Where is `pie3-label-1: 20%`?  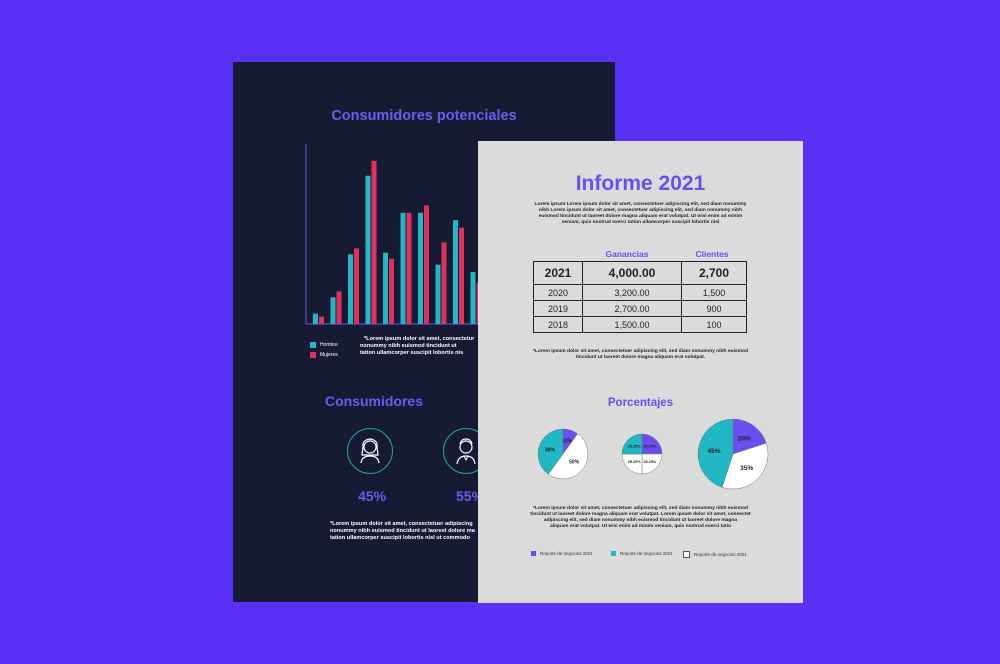 pie3-label-1: 20% is located at coordinates (744, 439).